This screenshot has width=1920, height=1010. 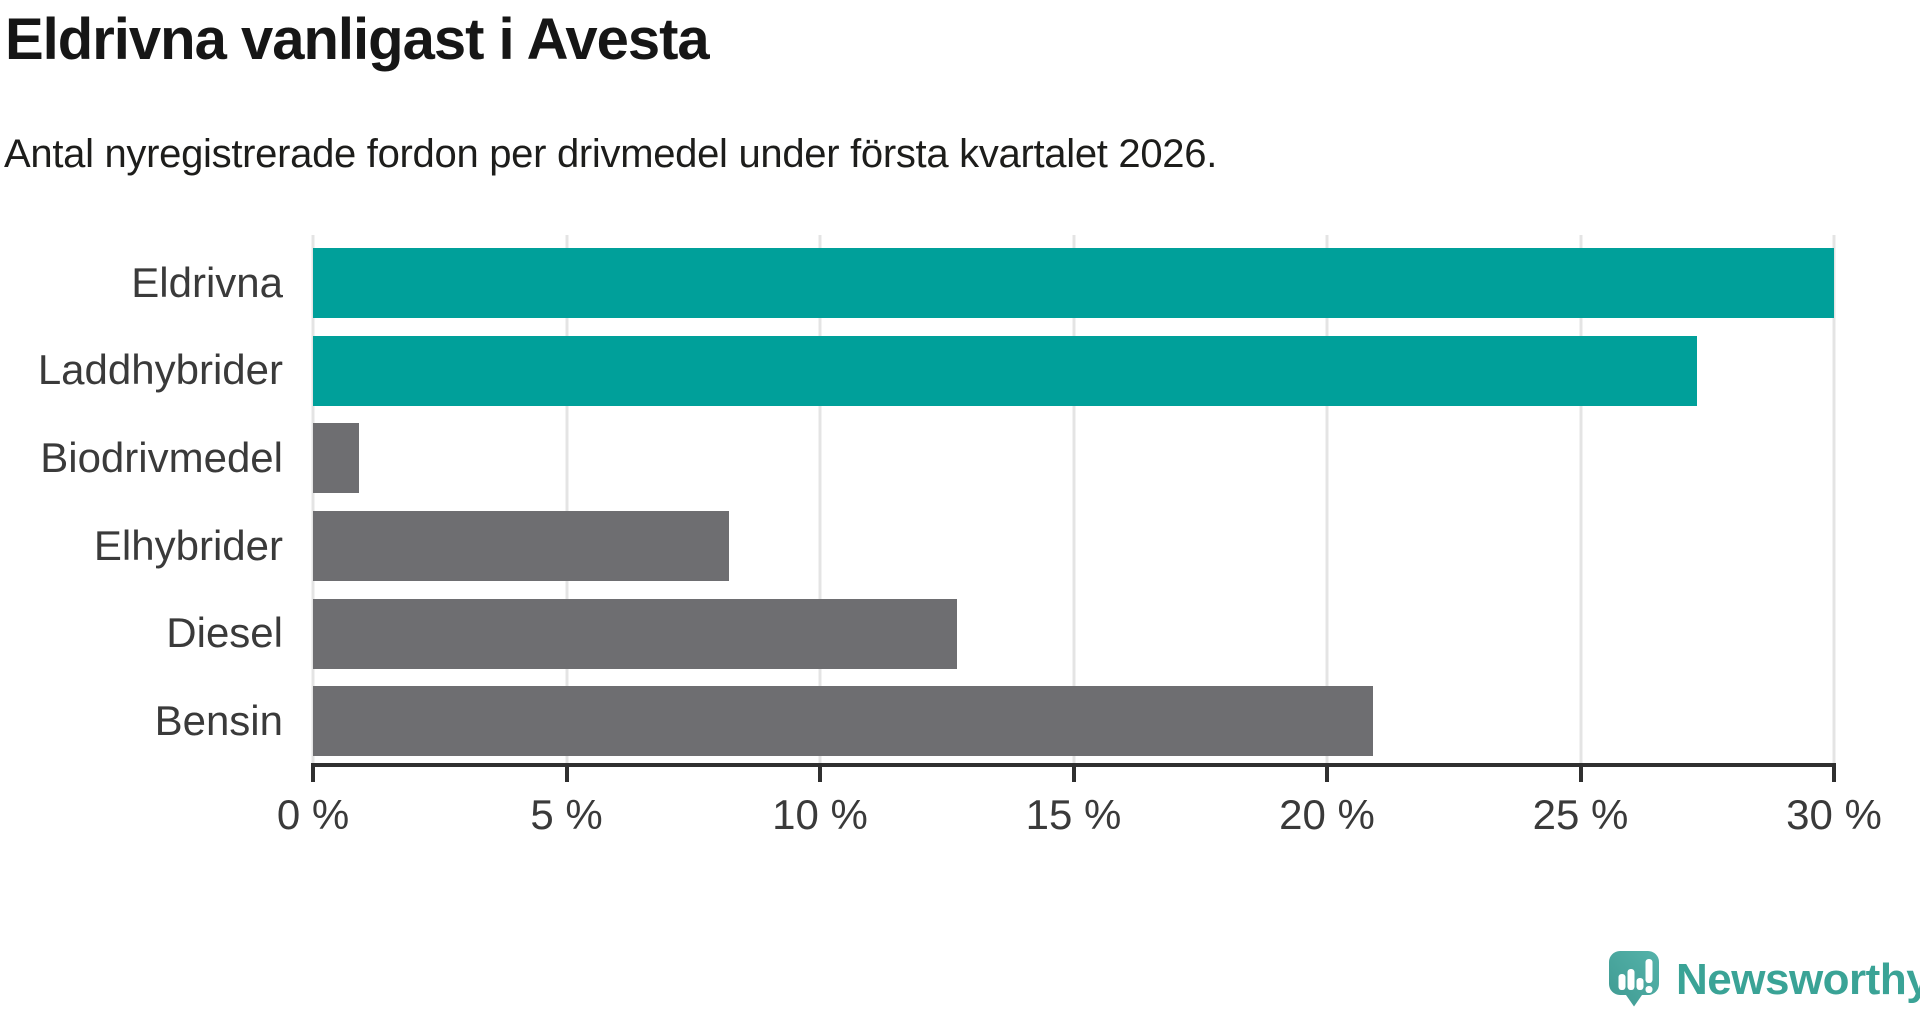 I want to click on newsworthy-logo: Newsworthy, so click(x=1764, y=978).